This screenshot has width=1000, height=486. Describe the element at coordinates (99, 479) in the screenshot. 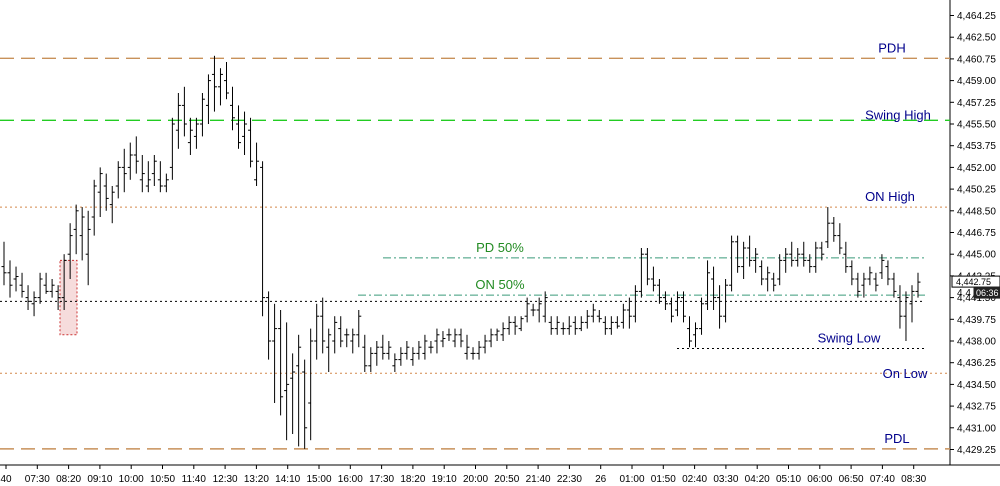

I see `x-tick-label: 09:10` at that location.